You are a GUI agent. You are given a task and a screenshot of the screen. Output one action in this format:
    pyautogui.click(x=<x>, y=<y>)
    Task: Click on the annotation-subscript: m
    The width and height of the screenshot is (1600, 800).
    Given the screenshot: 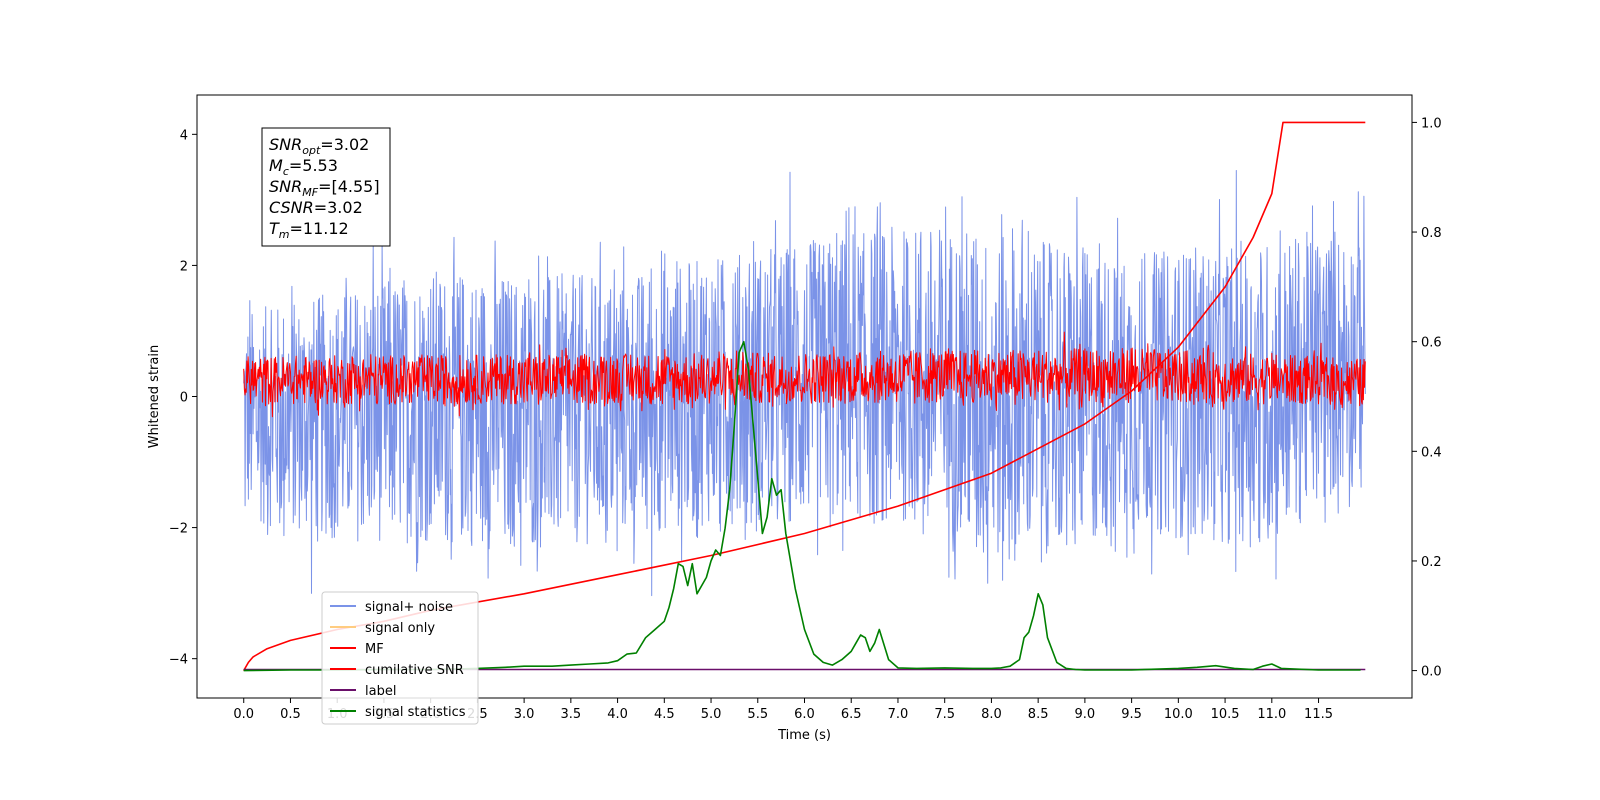 What is the action you would take?
    pyautogui.click(x=284, y=234)
    